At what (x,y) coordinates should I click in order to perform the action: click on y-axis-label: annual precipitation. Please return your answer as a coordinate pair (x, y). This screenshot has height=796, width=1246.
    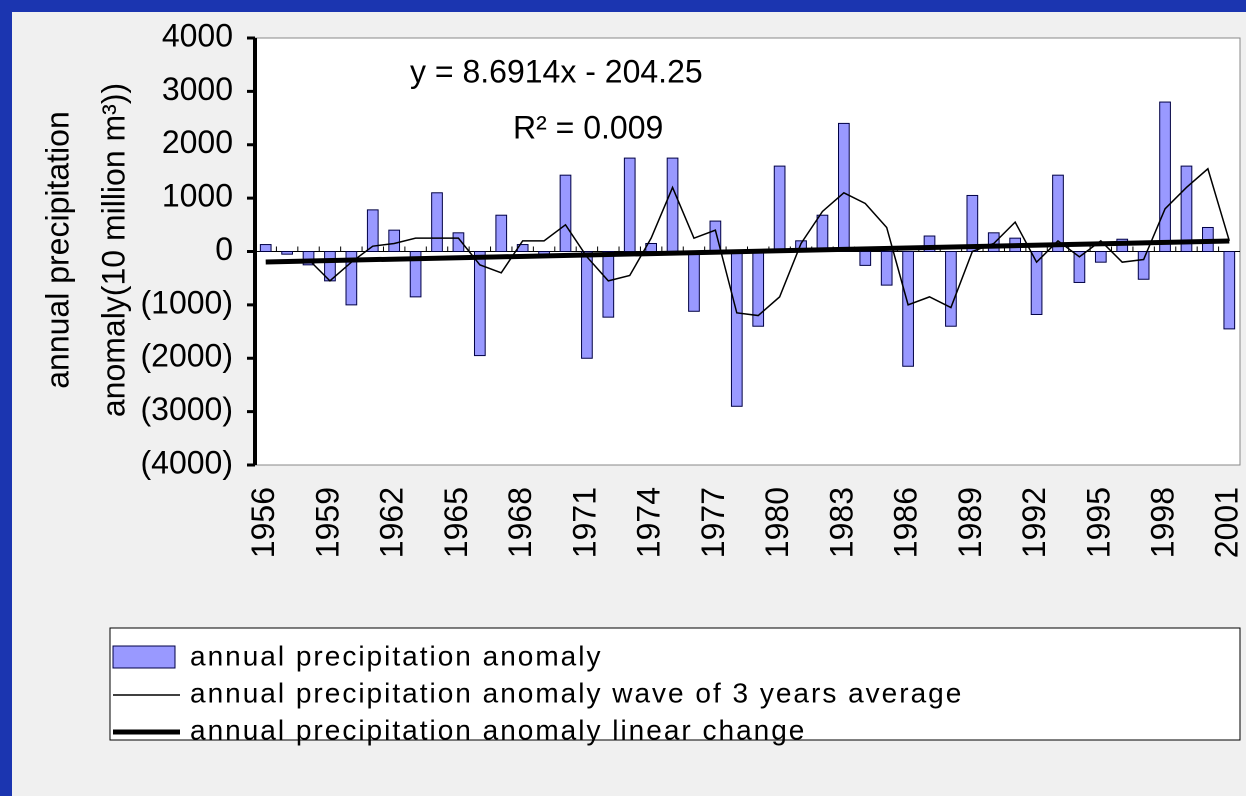
    Looking at the image, I should click on (57, 250).